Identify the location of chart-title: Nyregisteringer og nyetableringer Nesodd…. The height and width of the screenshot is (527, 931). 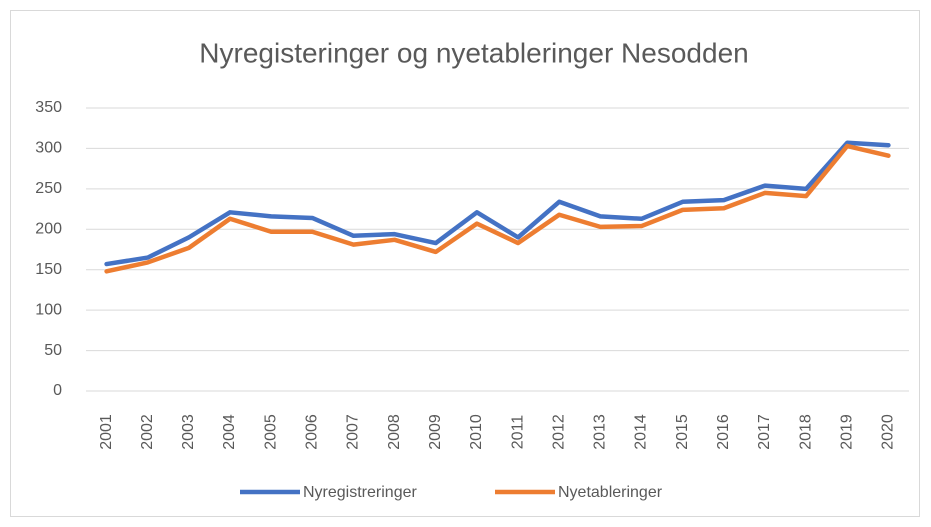
(473, 52).